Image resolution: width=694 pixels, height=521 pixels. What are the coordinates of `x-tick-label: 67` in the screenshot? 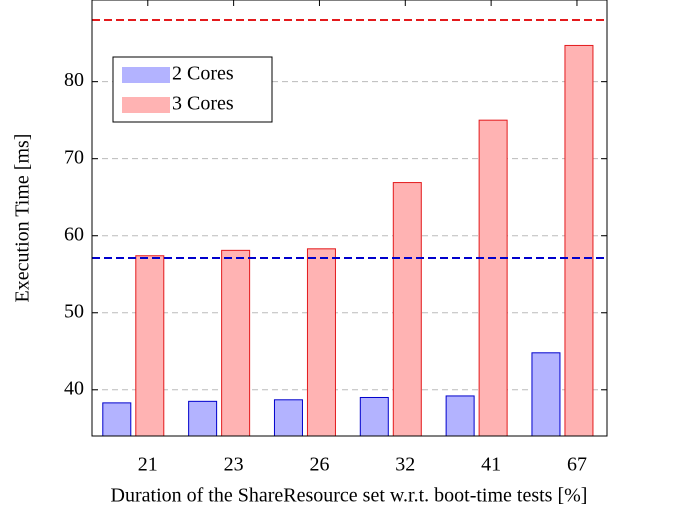 It's located at (577, 465).